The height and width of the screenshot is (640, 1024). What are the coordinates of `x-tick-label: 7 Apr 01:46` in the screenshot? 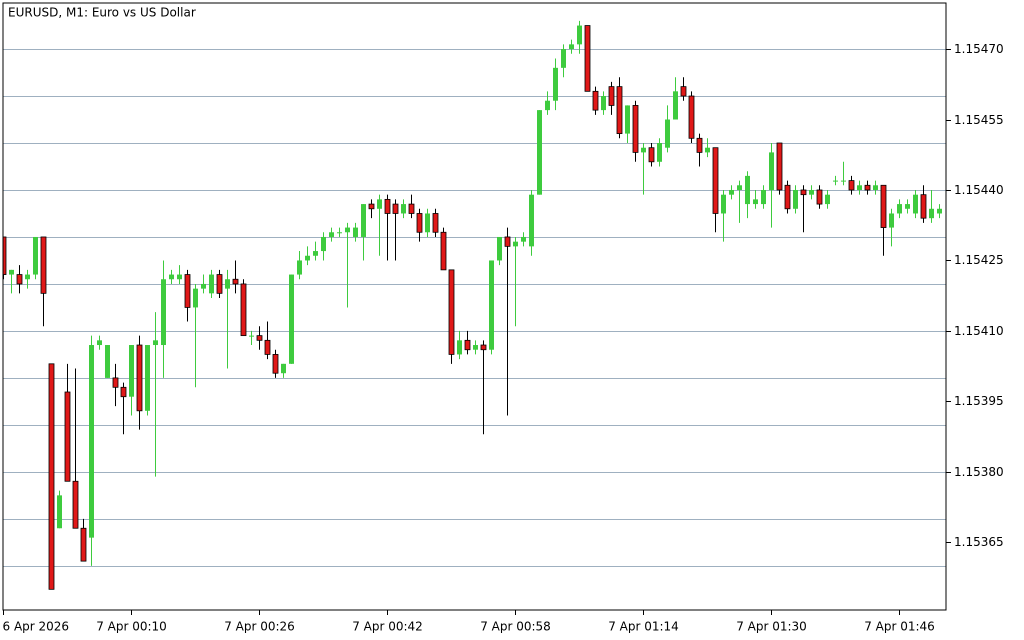 It's located at (899, 627).